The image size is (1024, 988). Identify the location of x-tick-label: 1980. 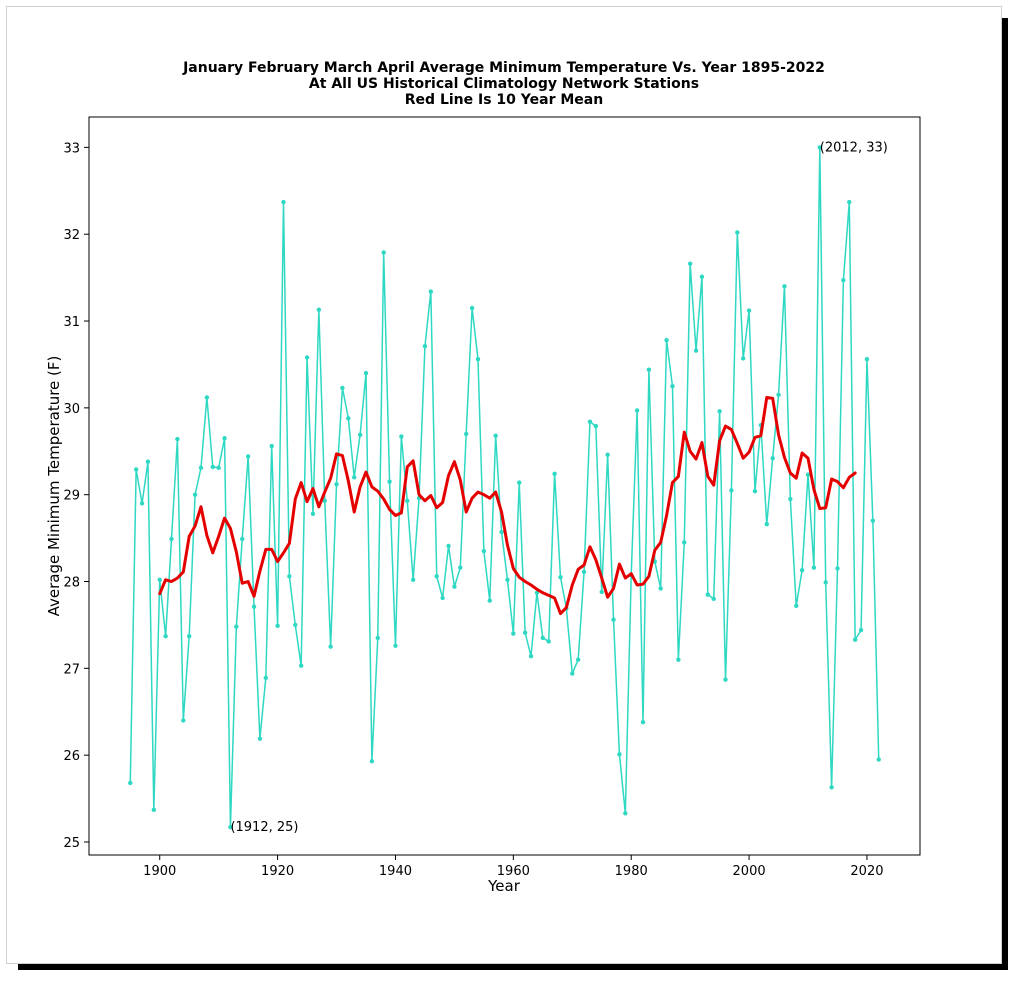
(631, 871).